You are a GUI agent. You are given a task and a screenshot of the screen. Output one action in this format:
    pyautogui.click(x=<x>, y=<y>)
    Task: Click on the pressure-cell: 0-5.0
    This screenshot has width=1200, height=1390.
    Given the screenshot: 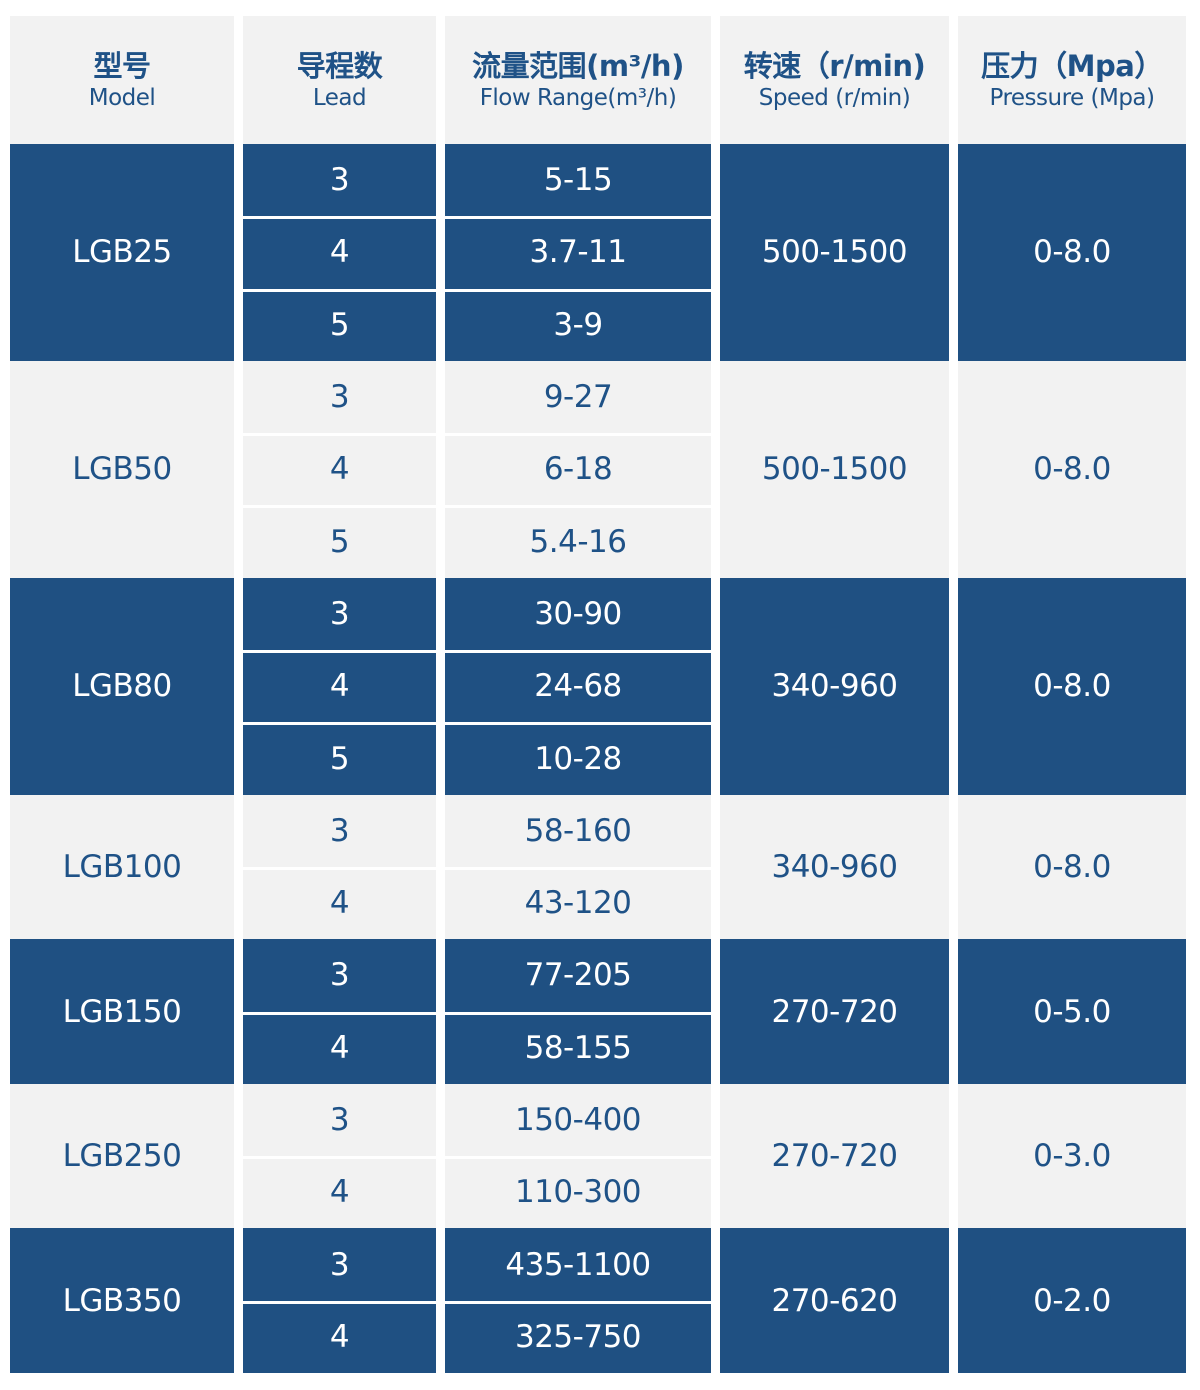 What is the action you would take?
    pyautogui.click(x=1072, y=1011)
    